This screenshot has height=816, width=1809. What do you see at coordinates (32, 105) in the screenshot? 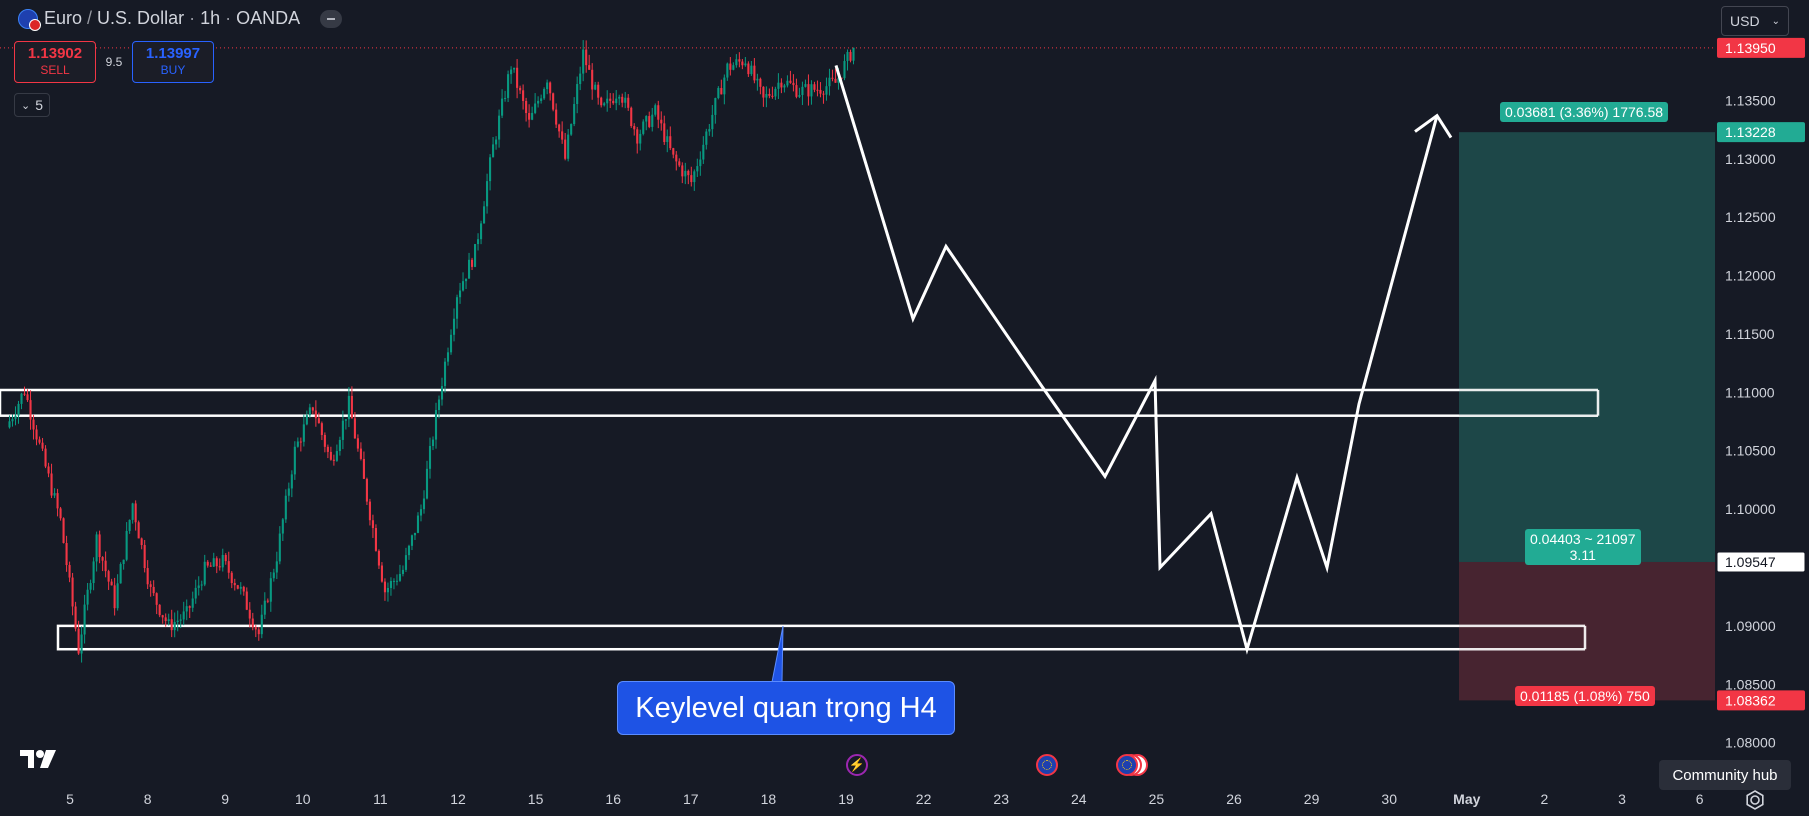
I see `indicators-toggle-button: ⌄ 5` at bounding box center [32, 105].